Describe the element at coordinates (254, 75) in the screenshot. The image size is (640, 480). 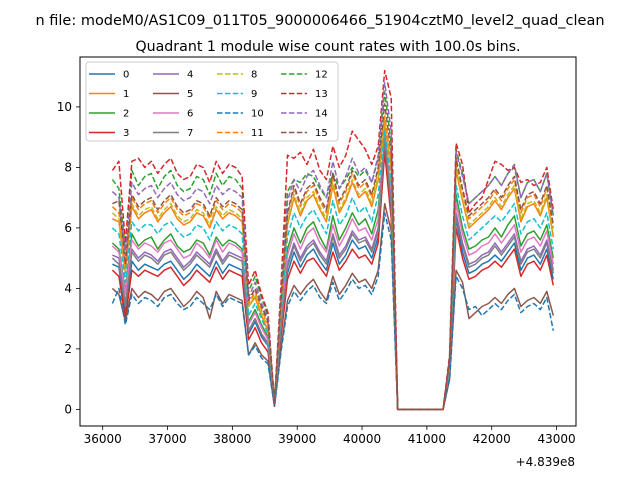
I see `legend-label-8: 8` at that location.